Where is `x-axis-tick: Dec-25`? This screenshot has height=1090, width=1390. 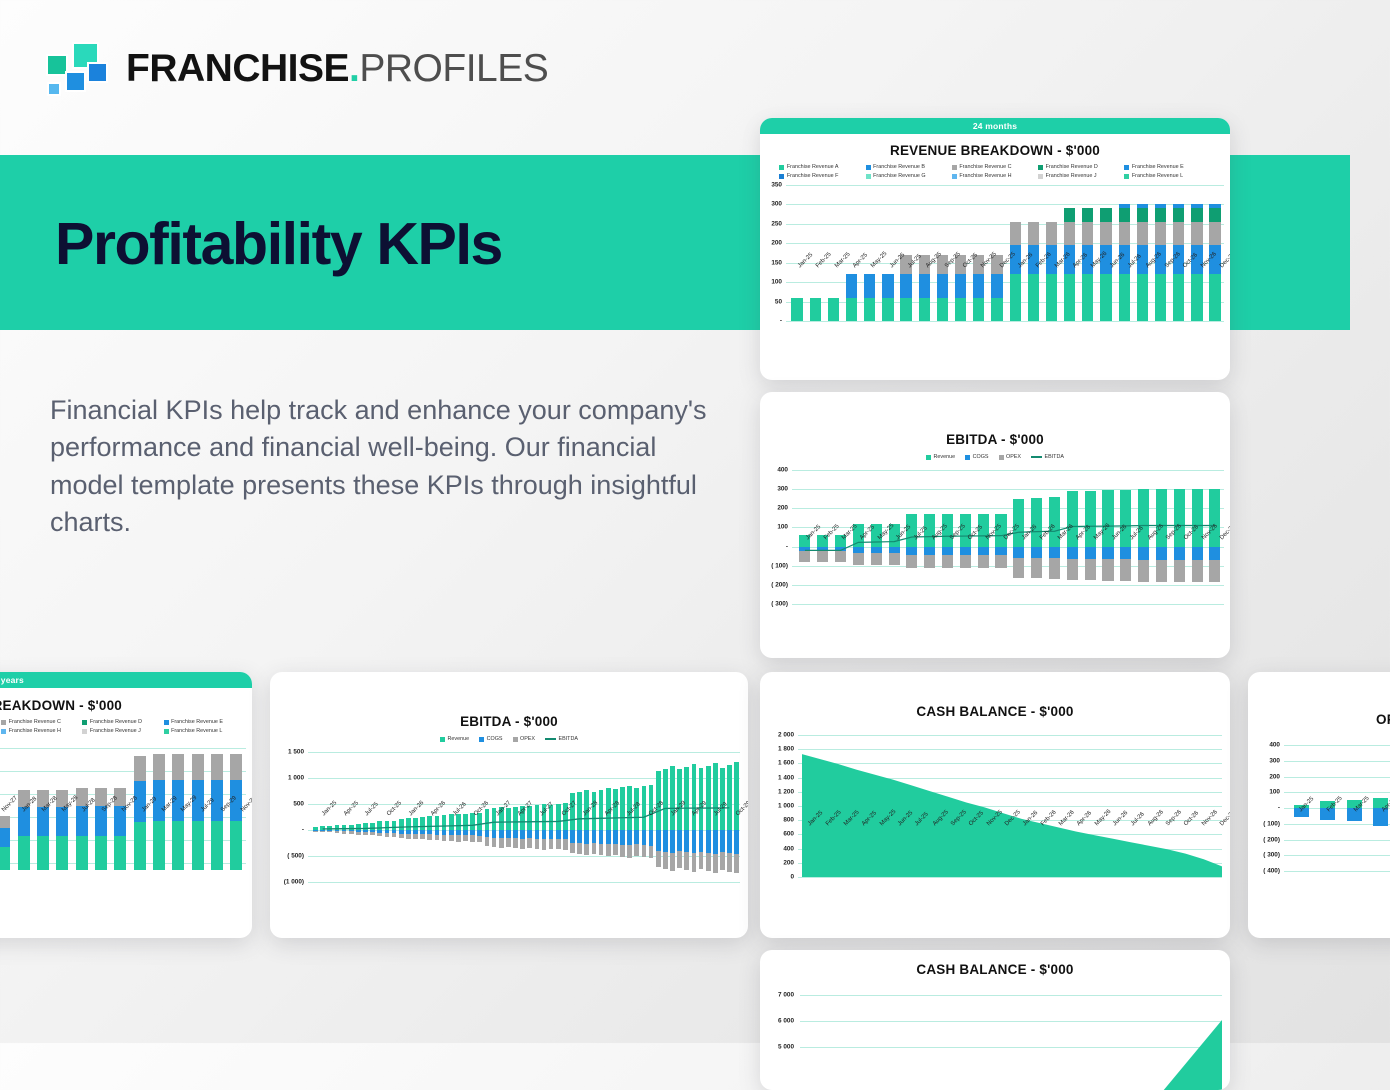 x-axis-tick: Dec-25 is located at coordinates (1004, 822).